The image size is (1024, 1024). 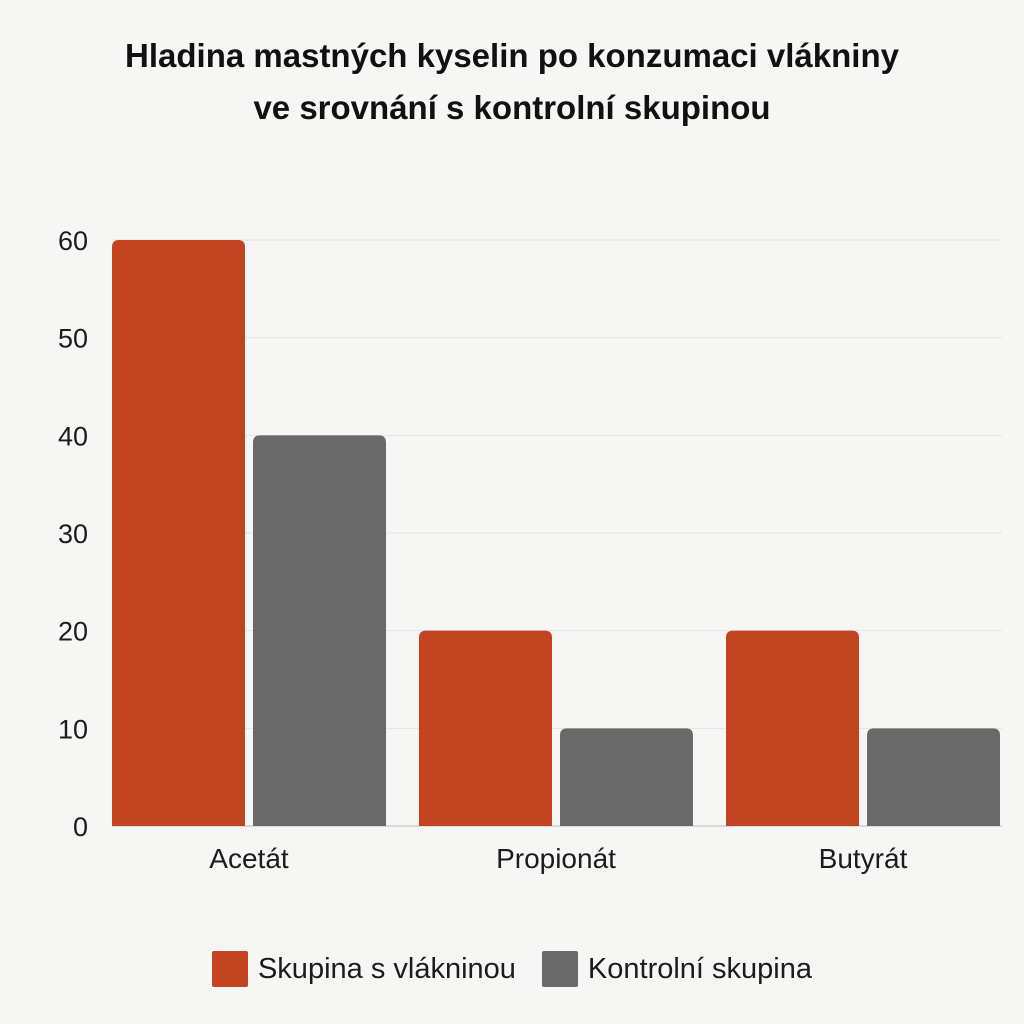 I want to click on bar-butyrát-series-1, so click(x=792, y=728).